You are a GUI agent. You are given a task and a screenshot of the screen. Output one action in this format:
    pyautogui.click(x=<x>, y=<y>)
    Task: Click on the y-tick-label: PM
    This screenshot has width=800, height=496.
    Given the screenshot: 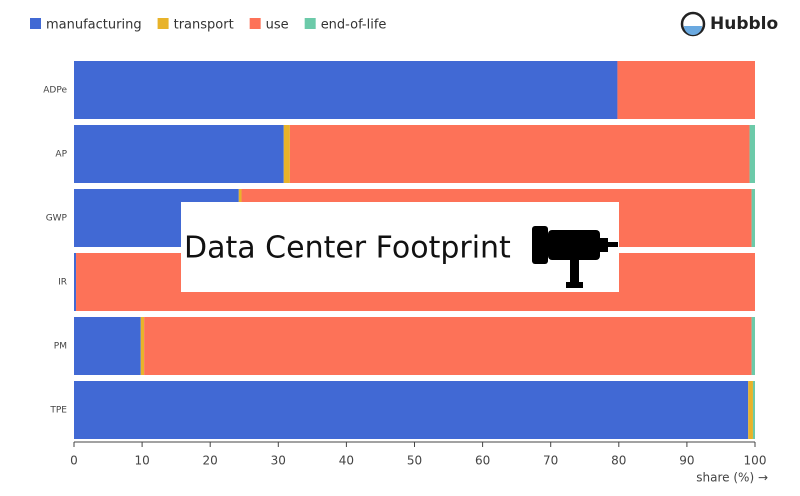 What is the action you would take?
    pyautogui.click(x=60, y=347)
    